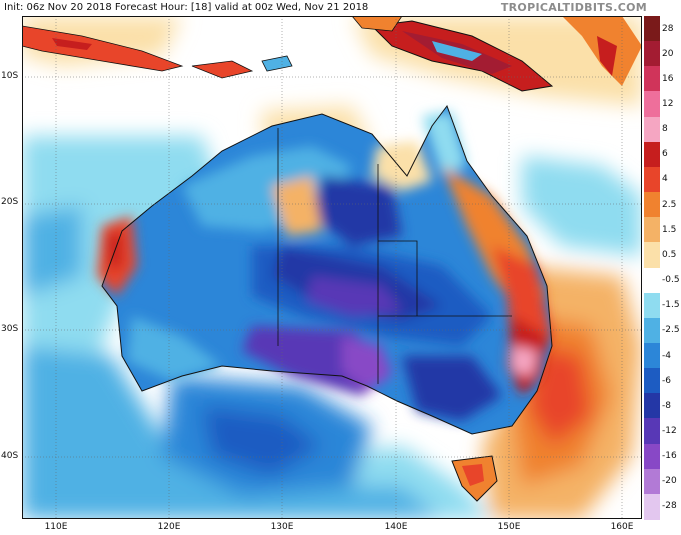 Image resolution: width=681 pixels, height=535 pixels. What do you see at coordinates (56, 527) in the screenshot?
I see `lon-label-110e: 110E` at bounding box center [56, 527].